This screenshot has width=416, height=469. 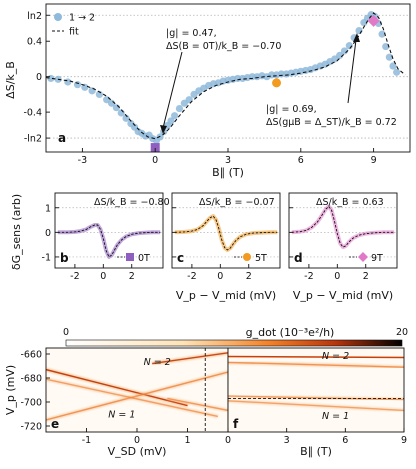 What do you see at coordinates (39, 77) in the screenshot?
I see `y-tick-label: 0` at bounding box center [39, 77].